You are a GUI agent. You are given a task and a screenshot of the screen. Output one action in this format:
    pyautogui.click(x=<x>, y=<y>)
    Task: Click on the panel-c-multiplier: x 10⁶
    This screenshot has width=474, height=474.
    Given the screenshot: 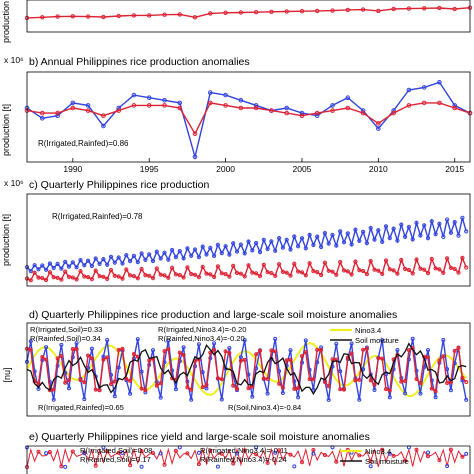 What is the action you would take?
    pyautogui.click(x=14, y=183)
    